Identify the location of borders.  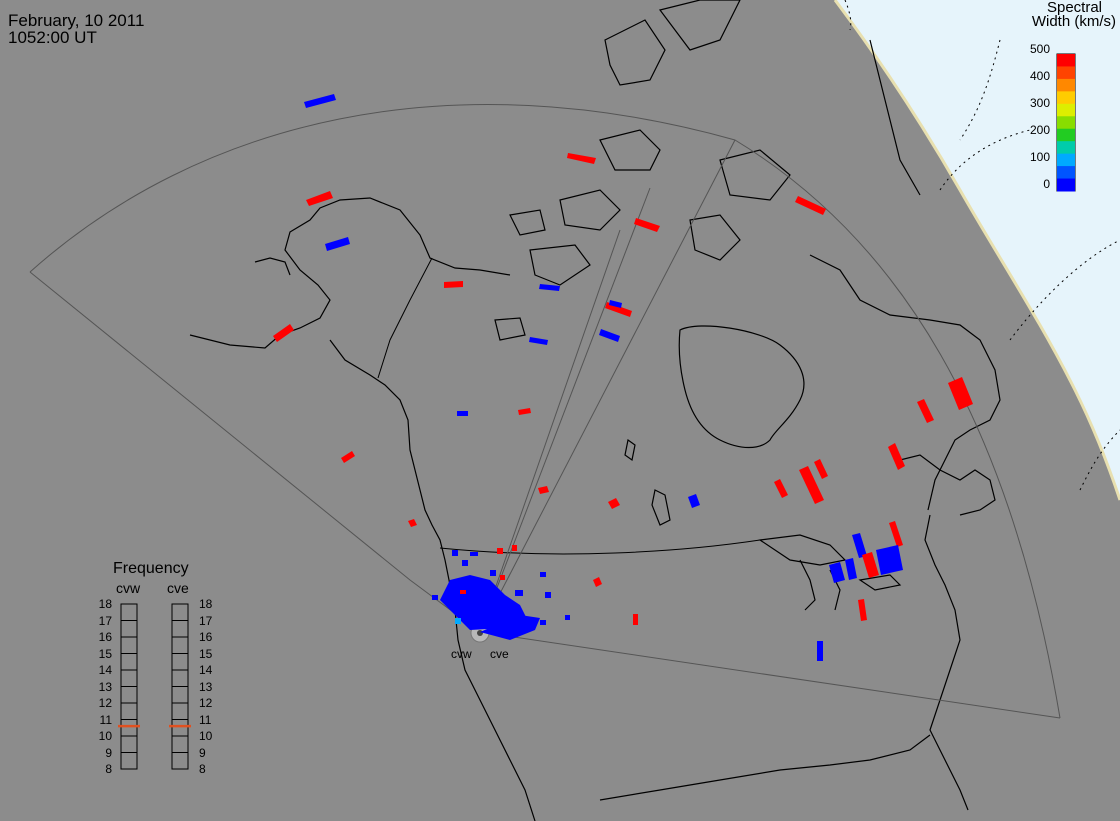
(569, 406).